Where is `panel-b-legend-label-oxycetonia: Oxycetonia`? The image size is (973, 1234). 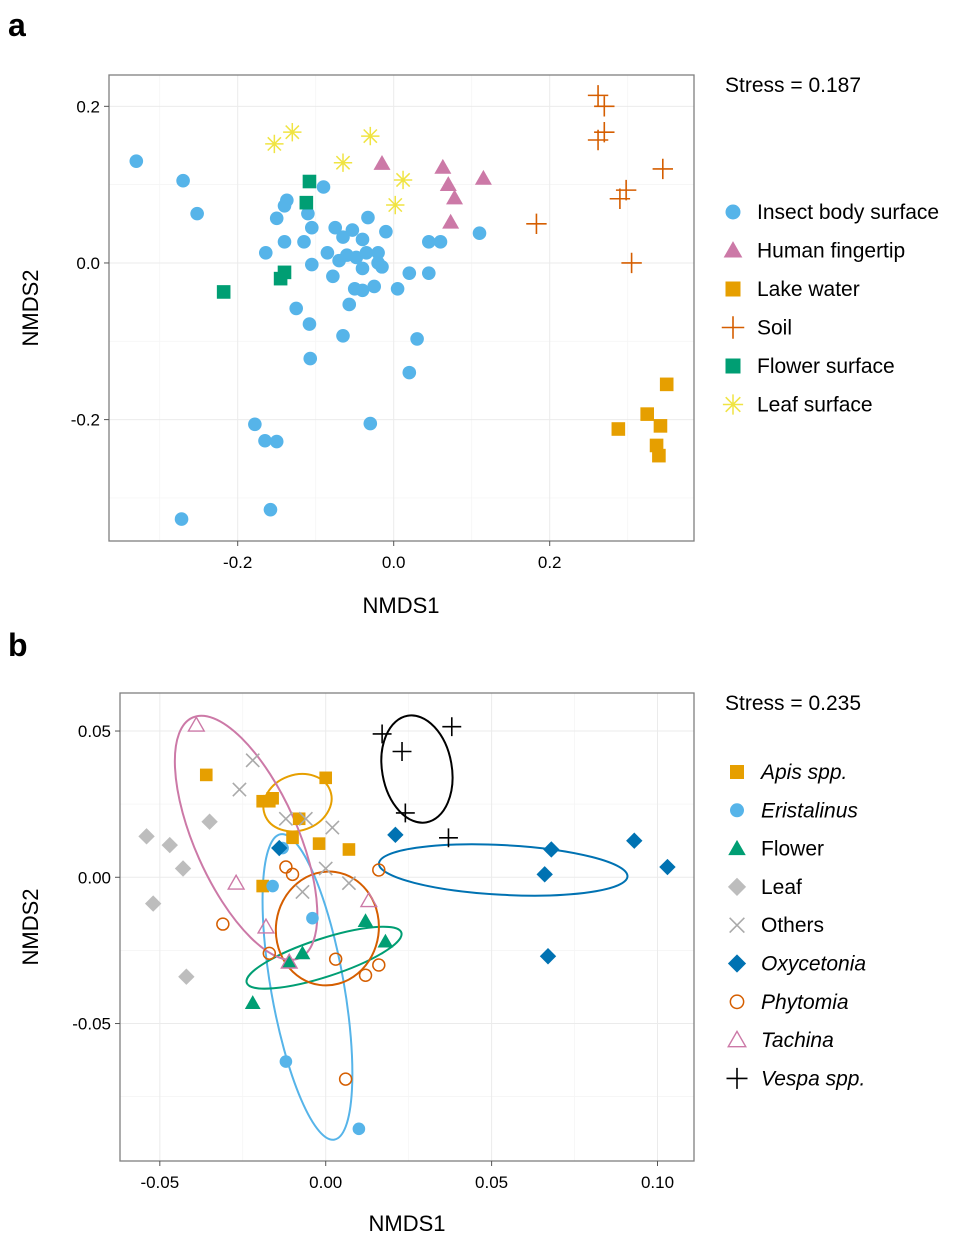
panel-b-legend-label-oxycetonia: Oxycetonia is located at coordinates (813, 964).